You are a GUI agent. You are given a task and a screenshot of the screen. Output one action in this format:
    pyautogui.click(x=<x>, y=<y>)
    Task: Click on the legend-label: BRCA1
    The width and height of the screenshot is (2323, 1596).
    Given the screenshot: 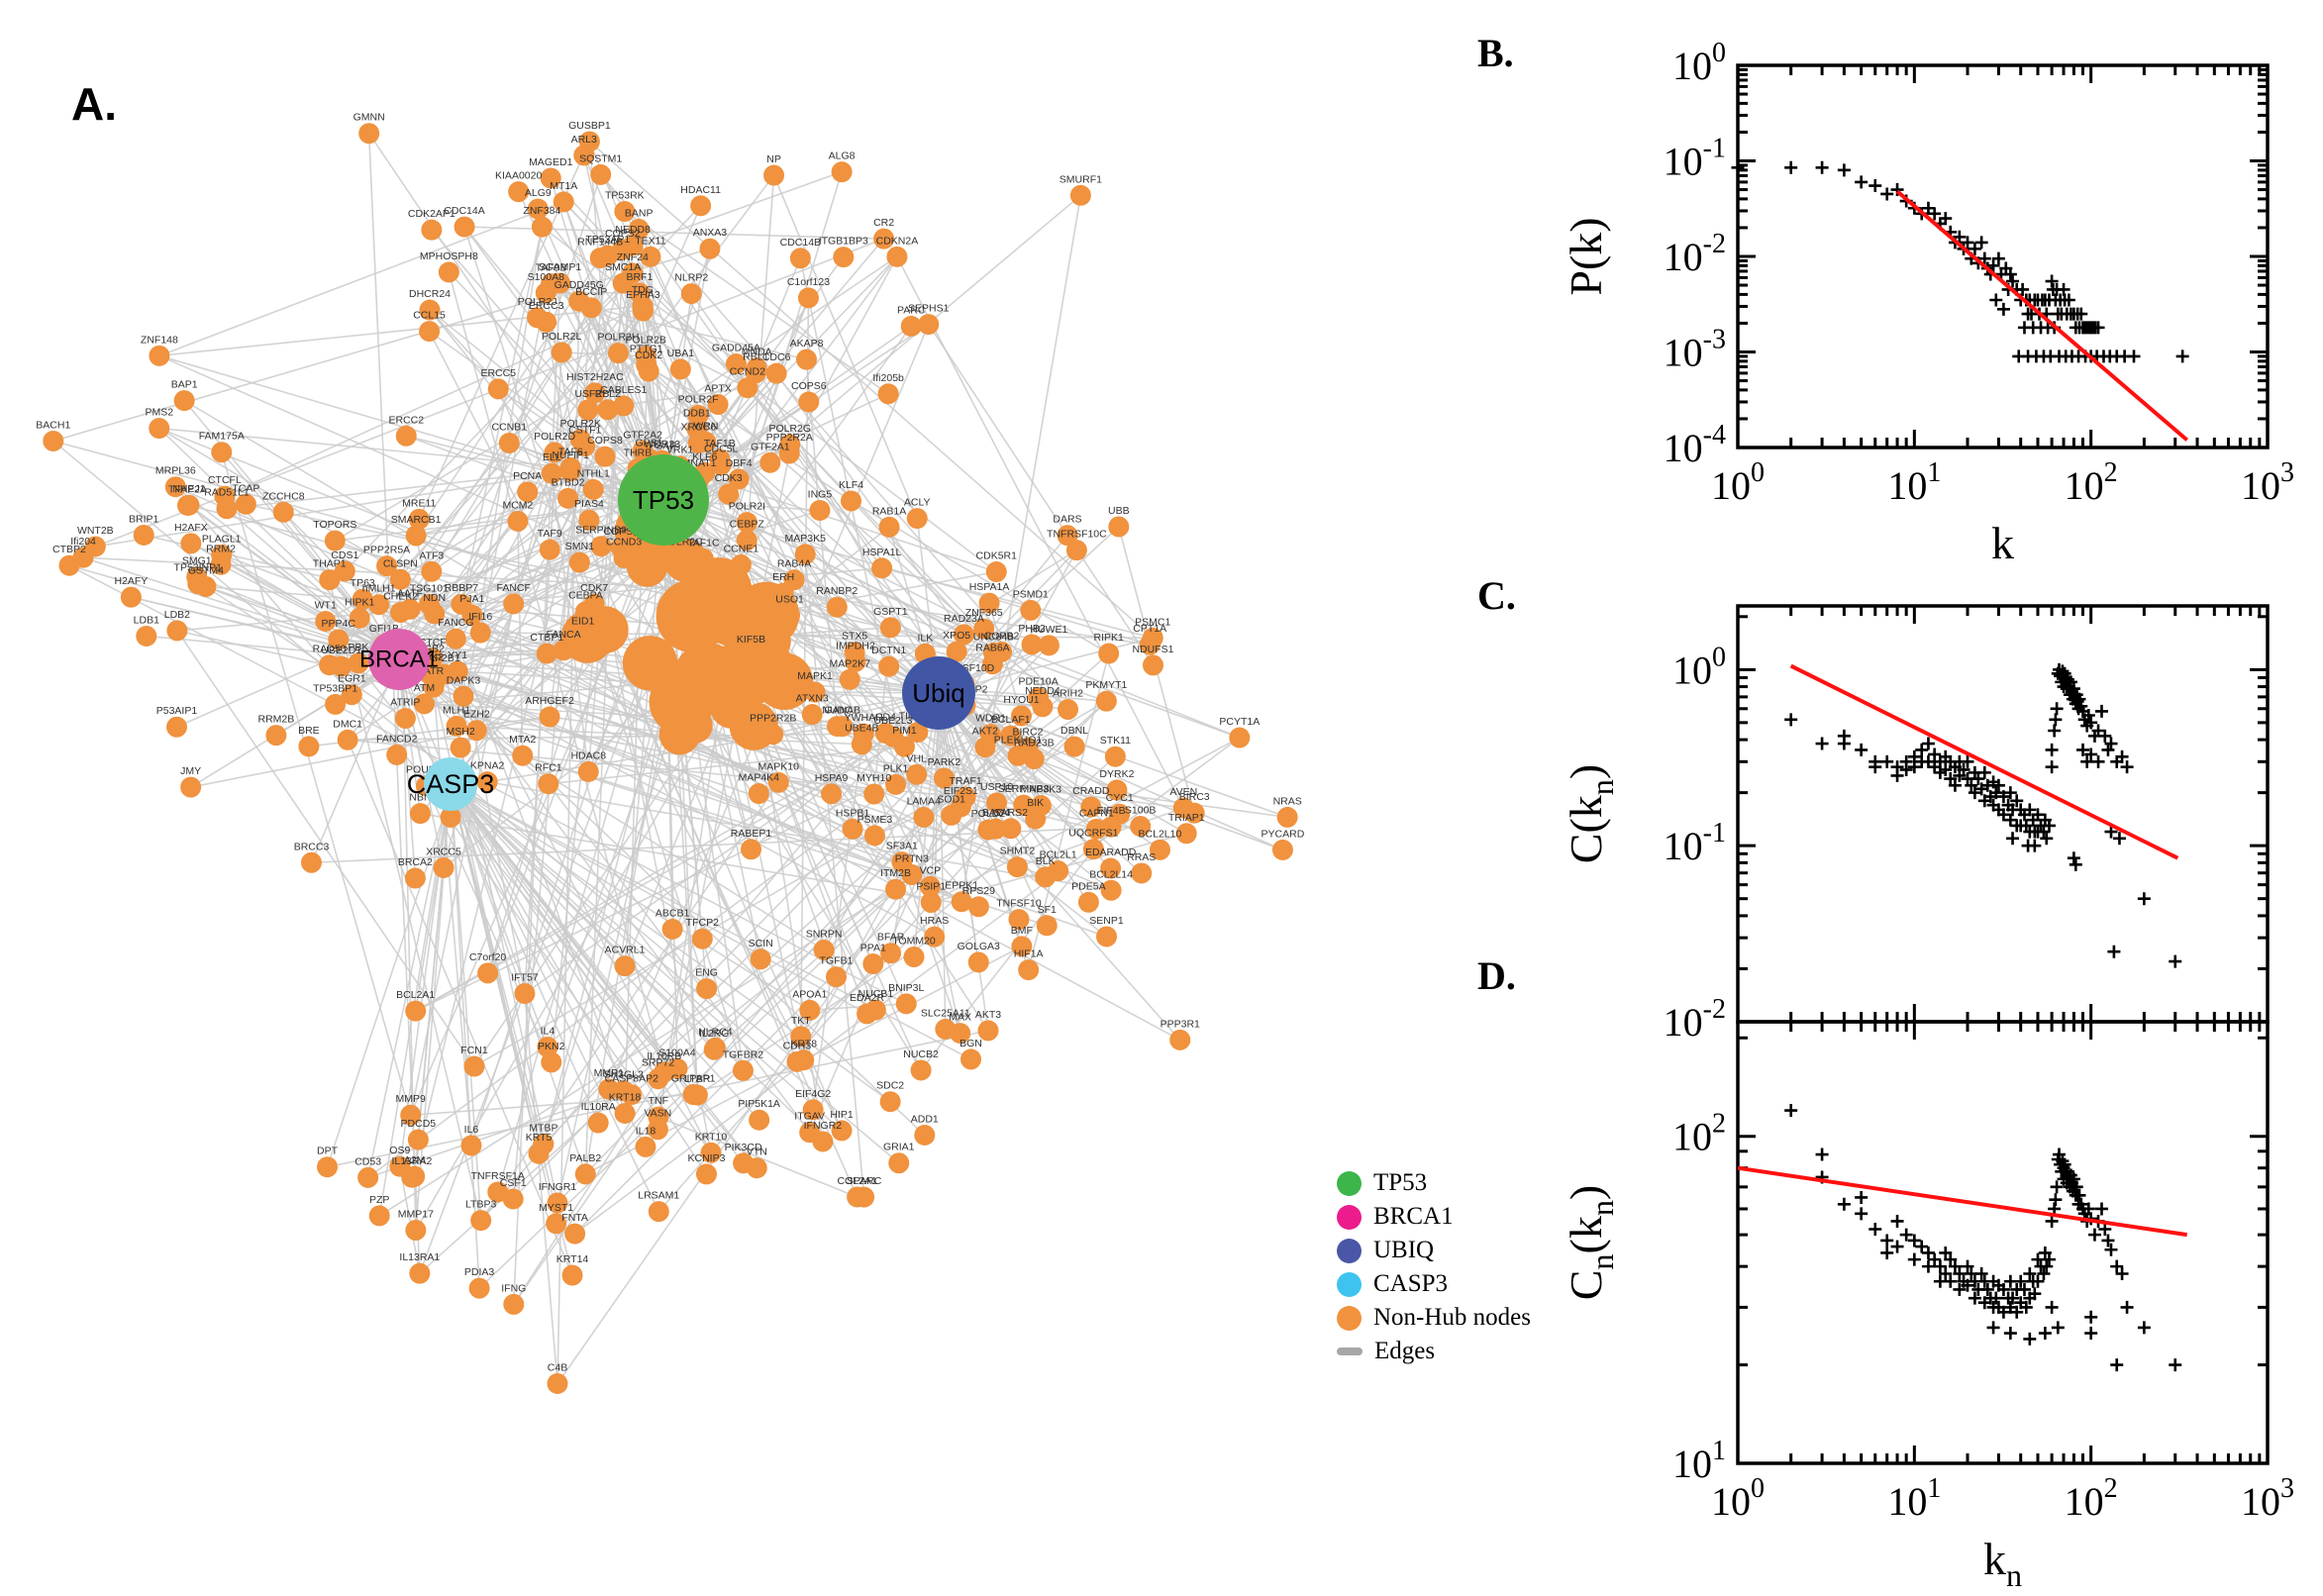 What is the action you would take?
    pyautogui.click(x=1413, y=1217)
    